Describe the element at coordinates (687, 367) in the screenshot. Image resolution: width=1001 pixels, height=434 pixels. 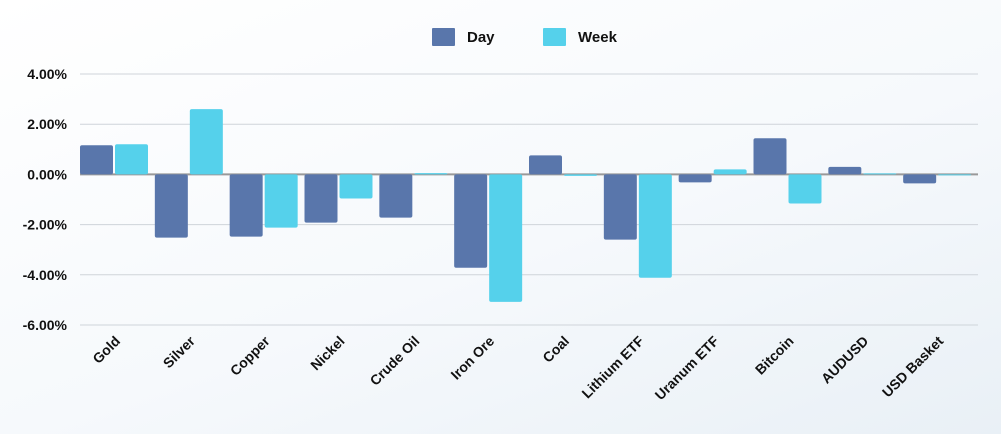
I see `x-tick-label: Uranum ETF` at that location.